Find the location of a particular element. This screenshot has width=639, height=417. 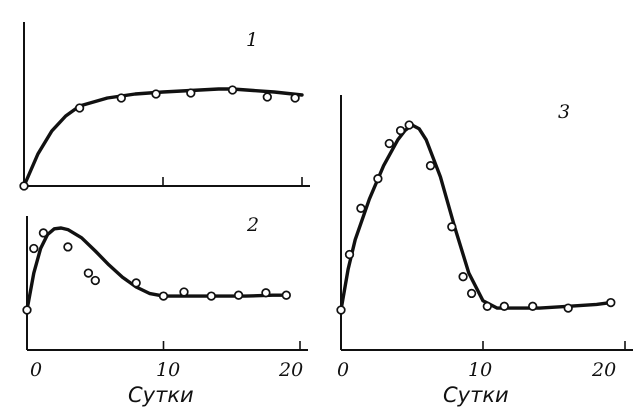

panel-label-1: 1 is located at coordinates (252, 40).